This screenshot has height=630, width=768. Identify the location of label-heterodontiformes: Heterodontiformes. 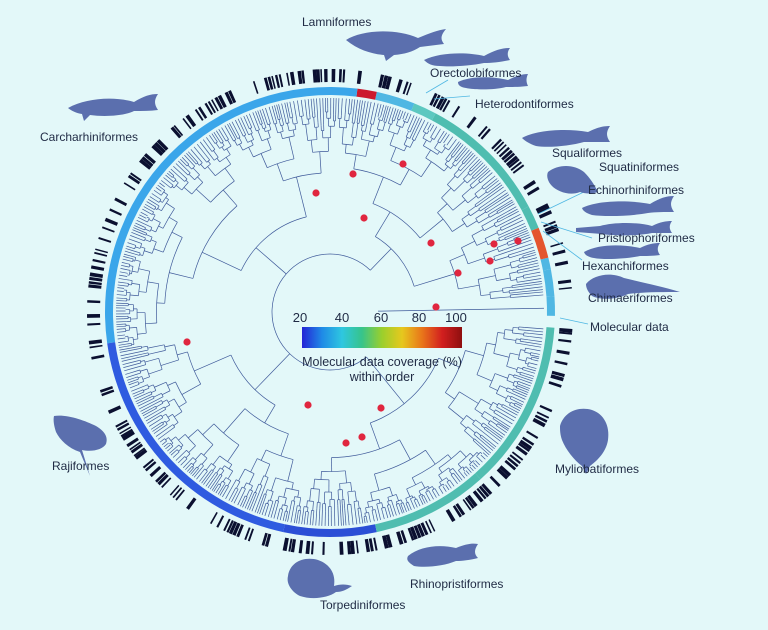
(524, 104).